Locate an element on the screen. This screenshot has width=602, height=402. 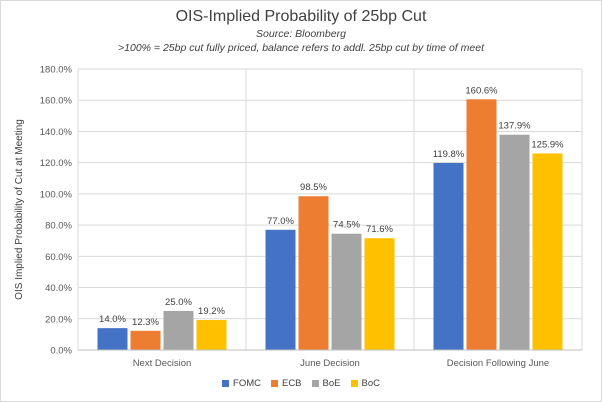
legend-label: BoE is located at coordinates (331, 383).